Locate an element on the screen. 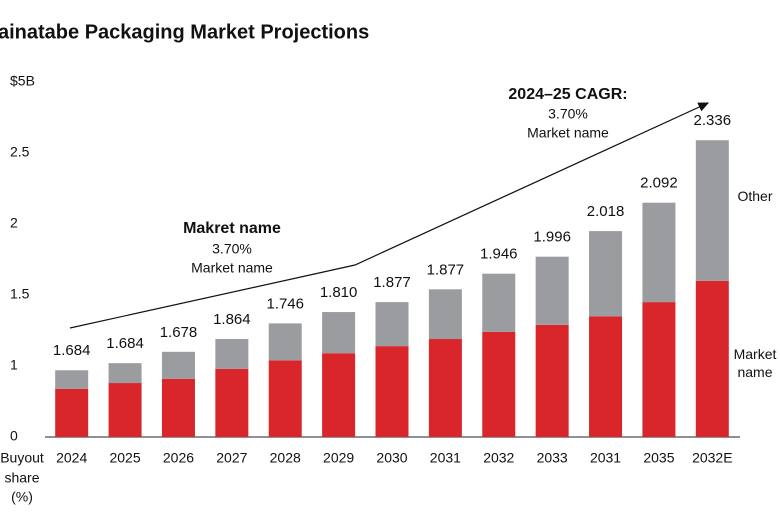 This screenshot has width=780, height=525. x-tick-label: 2030 is located at coordinates (391, 458).